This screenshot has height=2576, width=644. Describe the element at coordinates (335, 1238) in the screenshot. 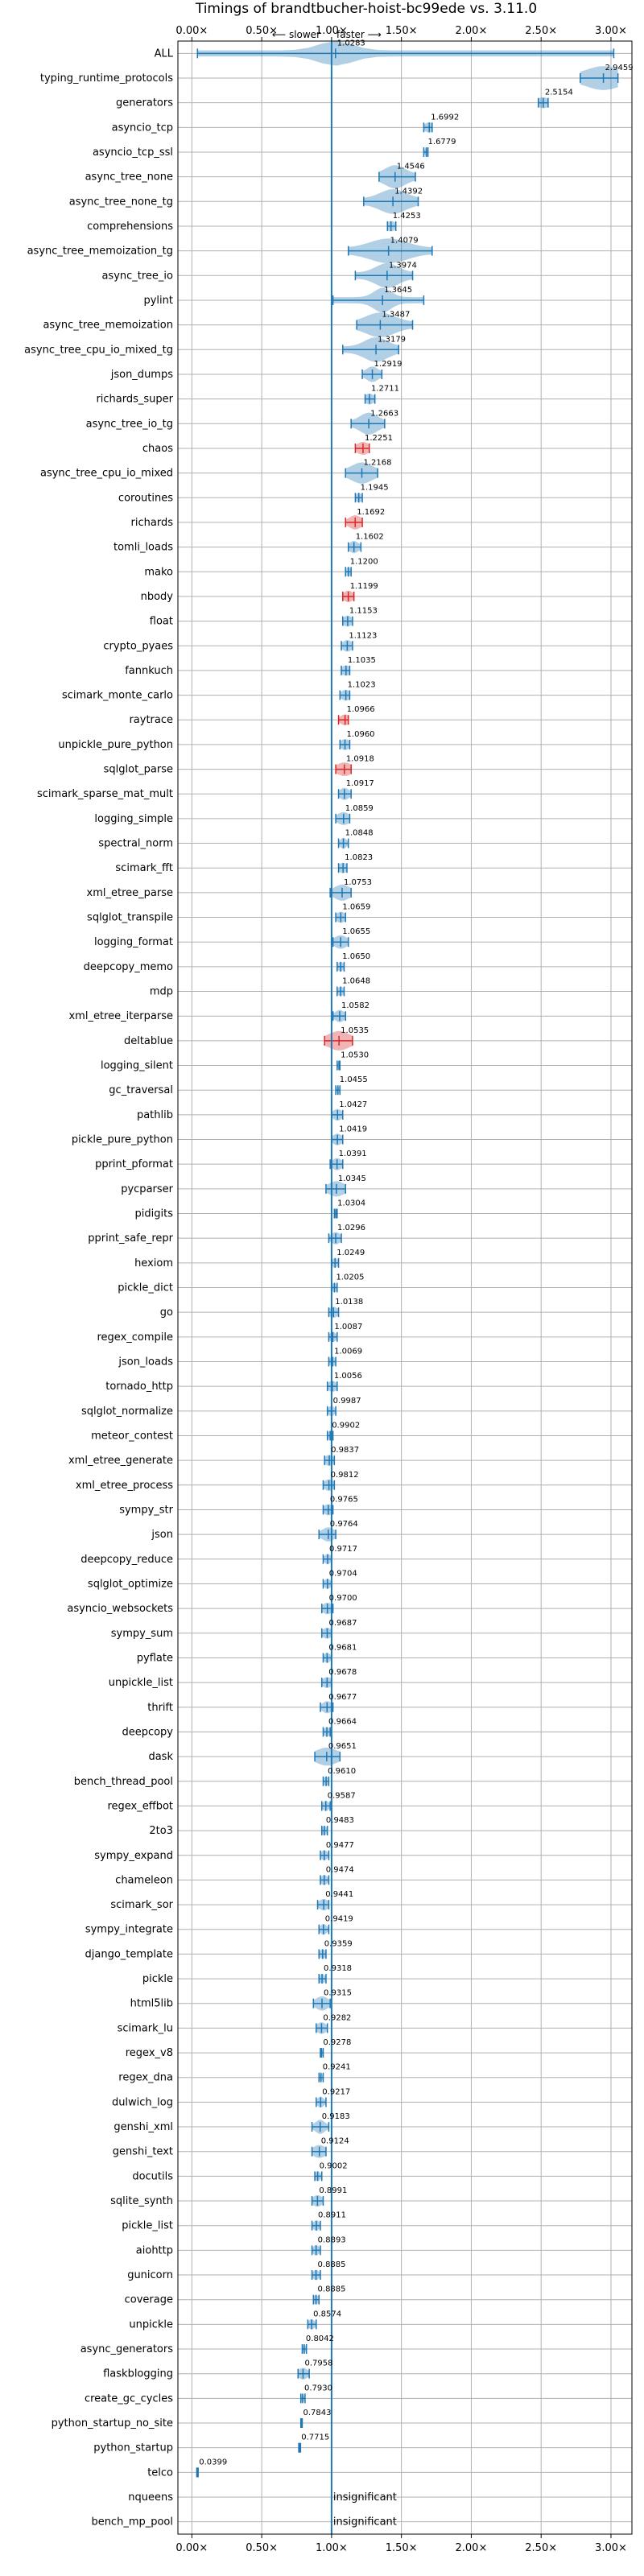

I see `violin-pprint_safe_repr` at that location.